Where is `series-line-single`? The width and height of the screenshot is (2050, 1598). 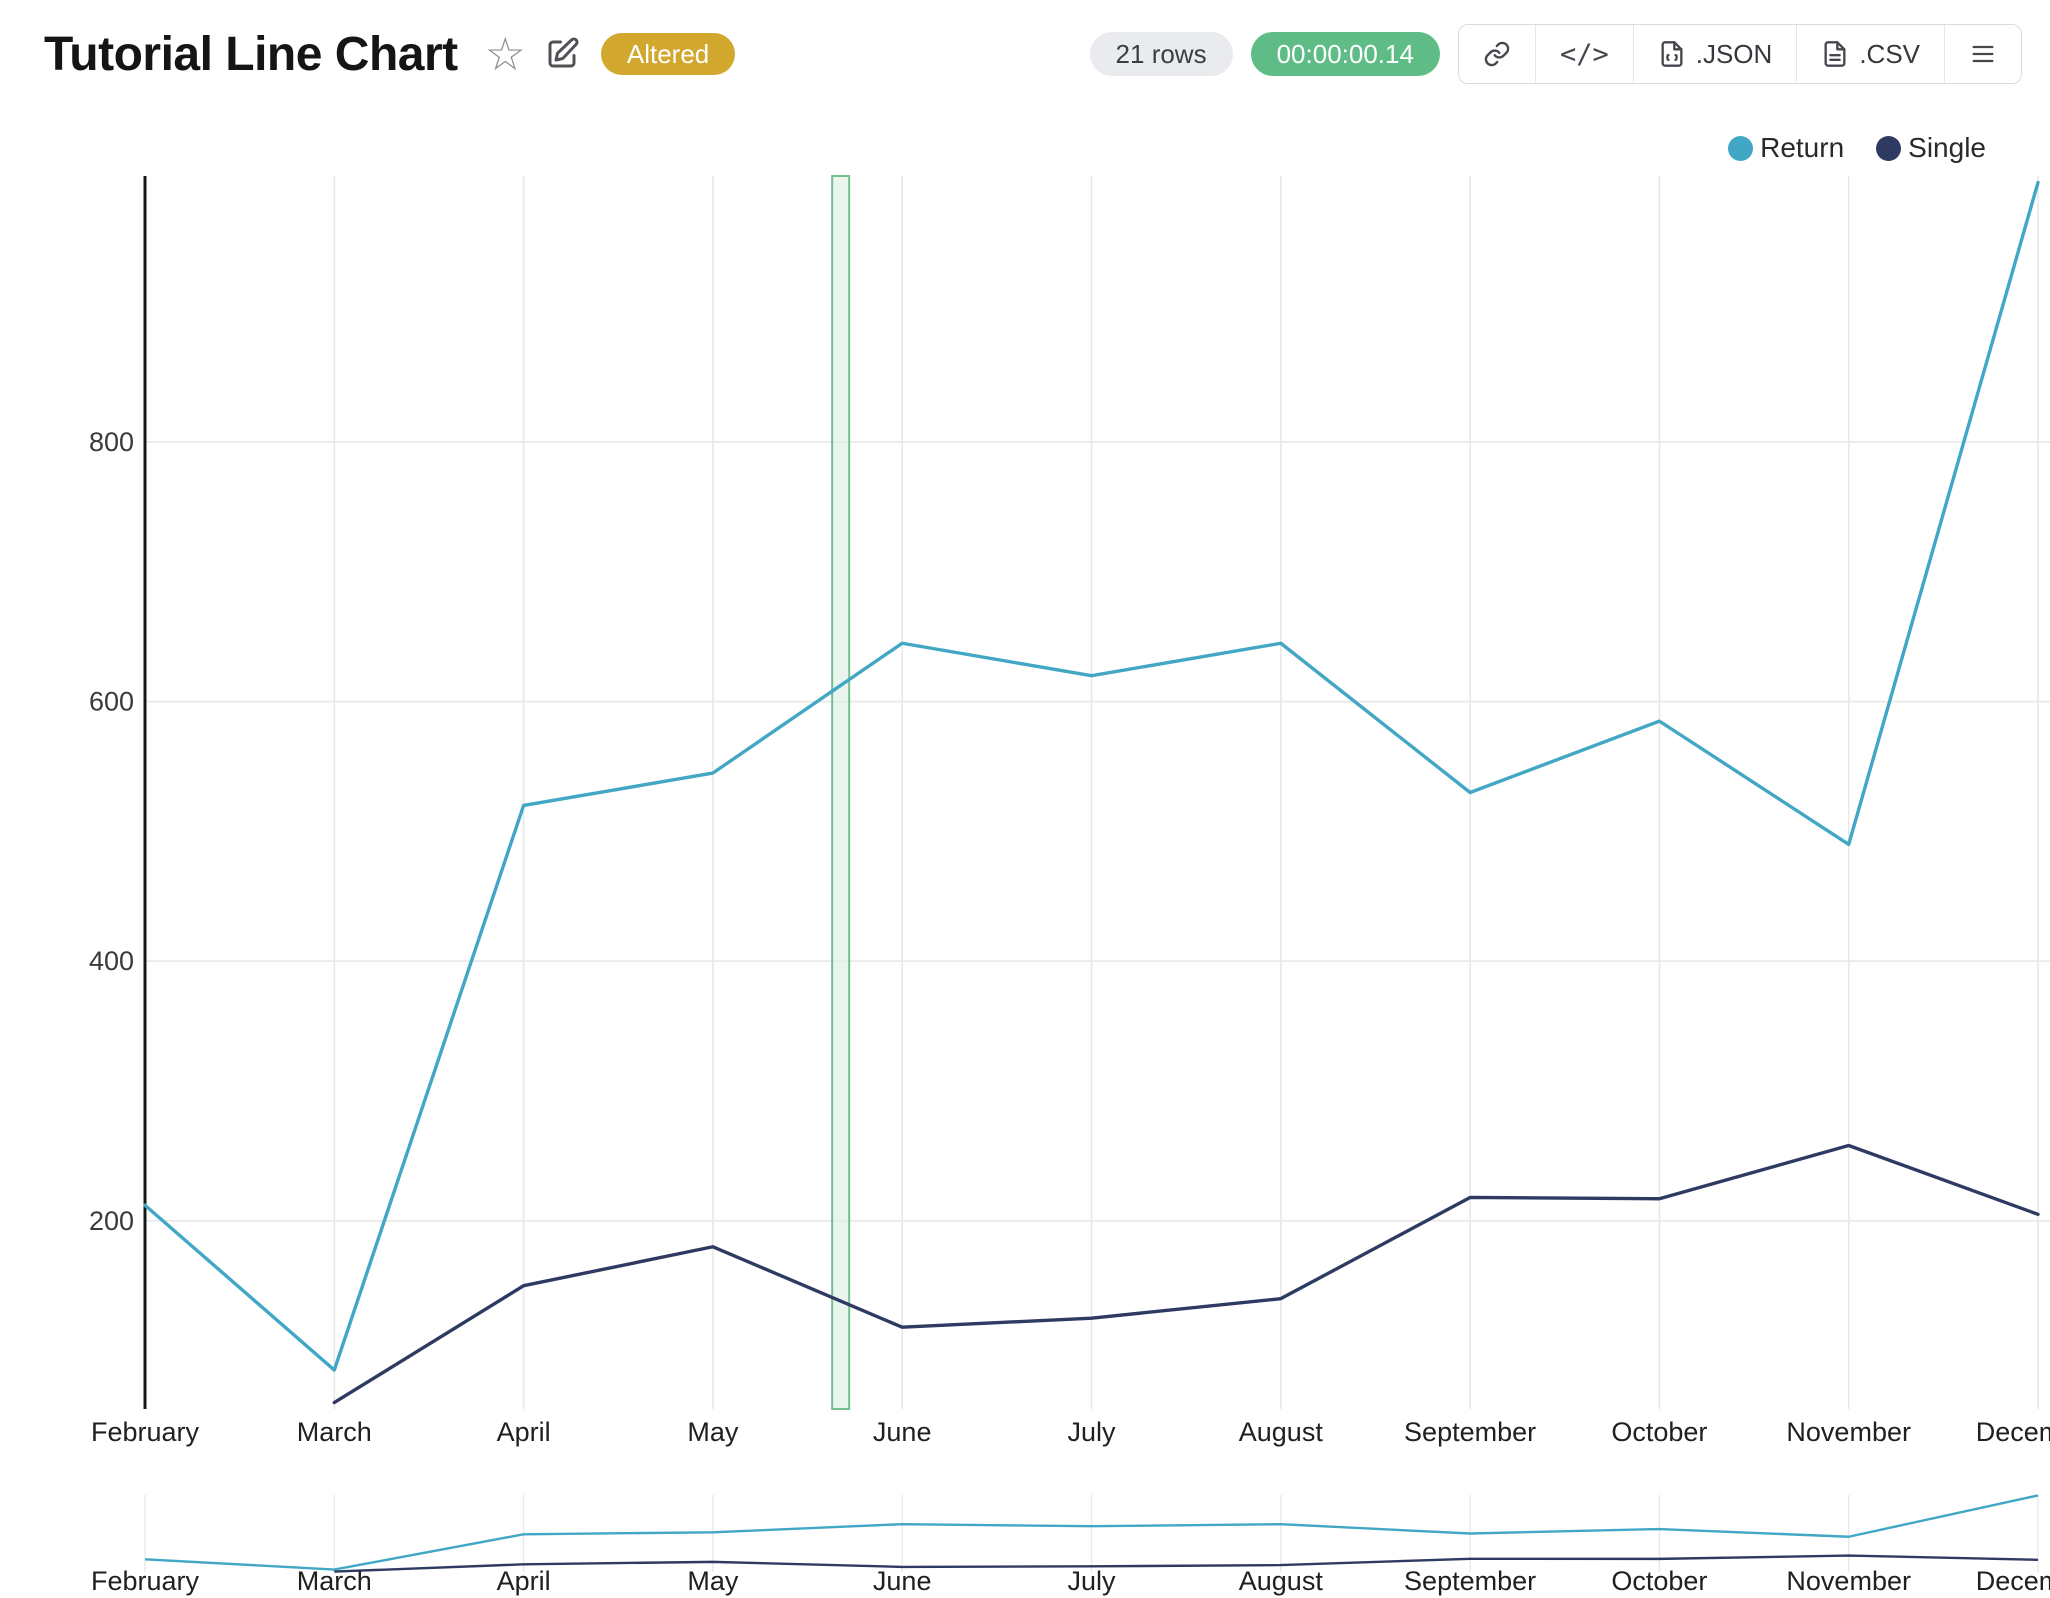 series-line-single is located at coordinates (1186, 1274).